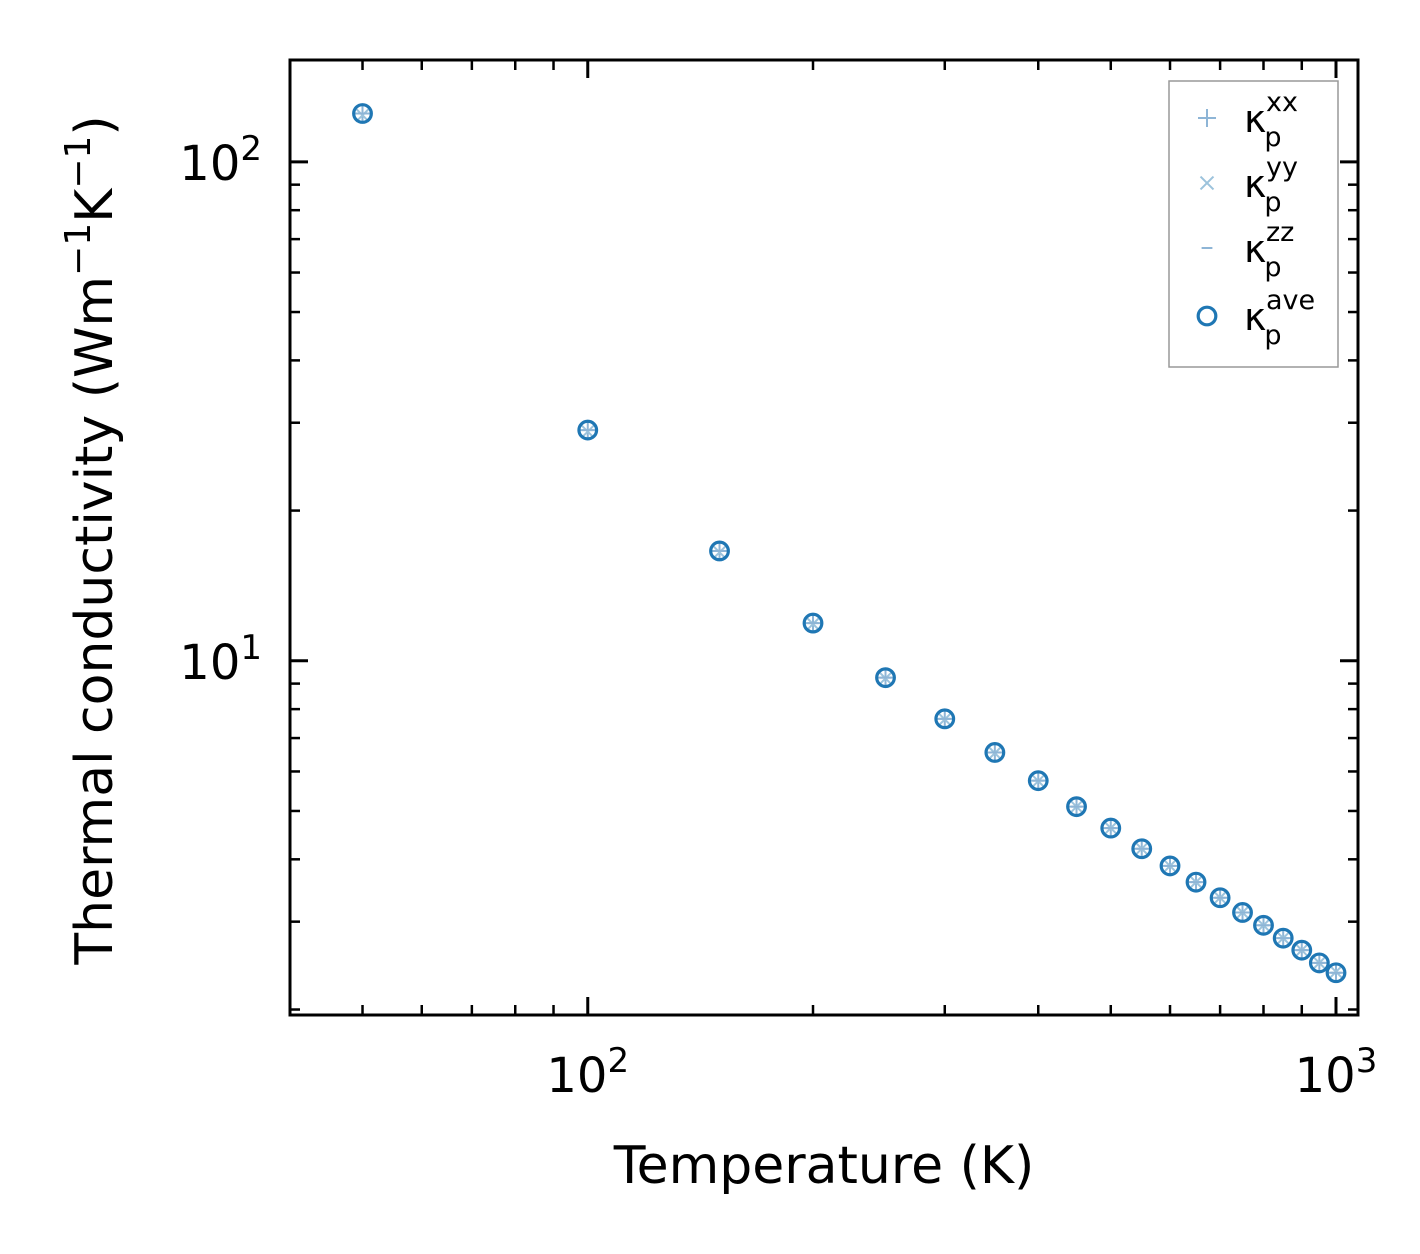 The height and width of the screenshot is (1254, 1420). Describe the element at coordinates (251, 648) in the screenshot. I see `y-tick-label-exponent: 1` at that location.